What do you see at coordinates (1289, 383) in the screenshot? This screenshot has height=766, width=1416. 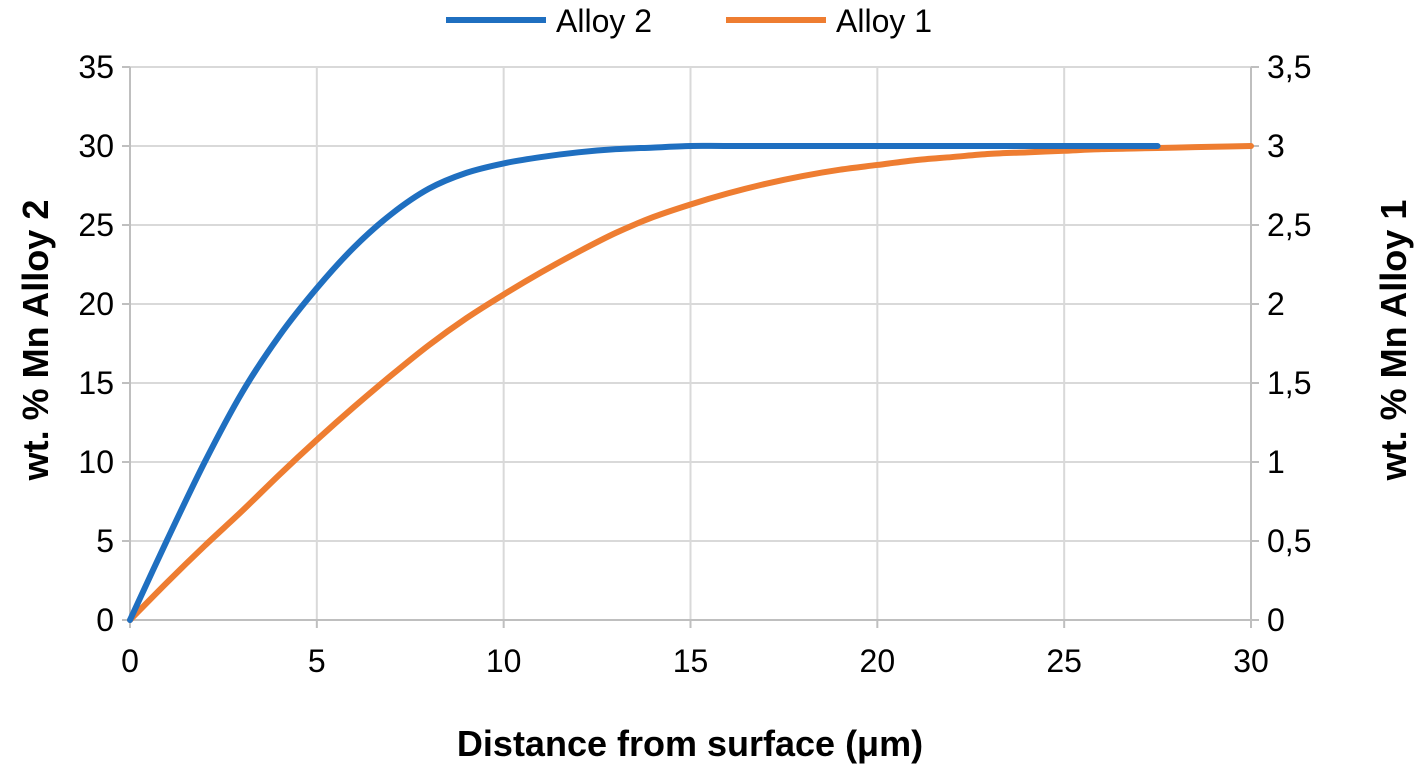 I see `y-right-tick-label: 1,5` at bounding box center [1289, 383].